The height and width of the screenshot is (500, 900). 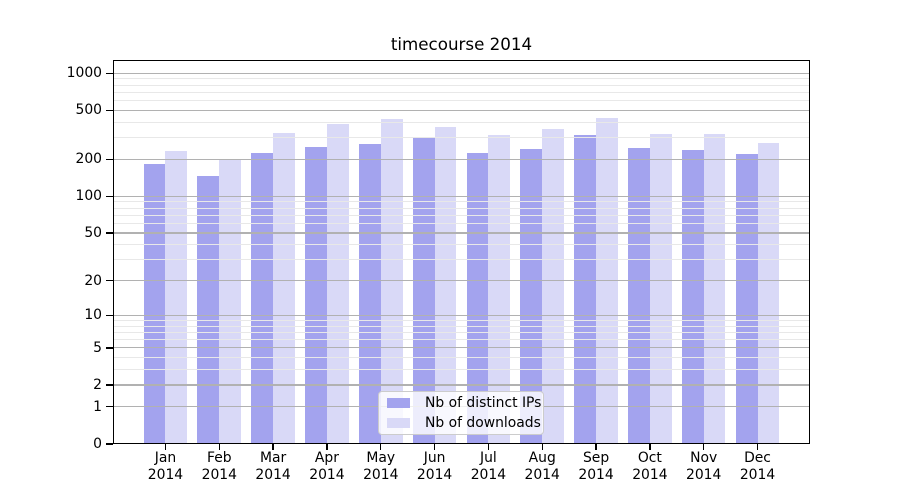 What do you see at coordinates (398, 403) in the screenshot?
I see `legend-swatch-distinct-ips` at bounding box center [398, 403].